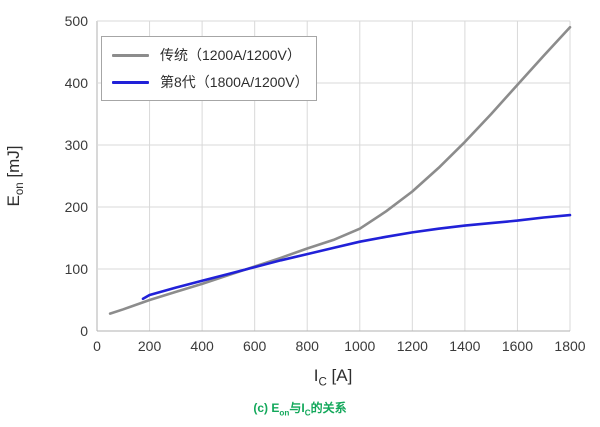 This screenshot has width=600, height=427. What do you see at coordinates (150, 346) in the screenshot?
I see `x-tick-label: 200` at bounding box center [150, 346].